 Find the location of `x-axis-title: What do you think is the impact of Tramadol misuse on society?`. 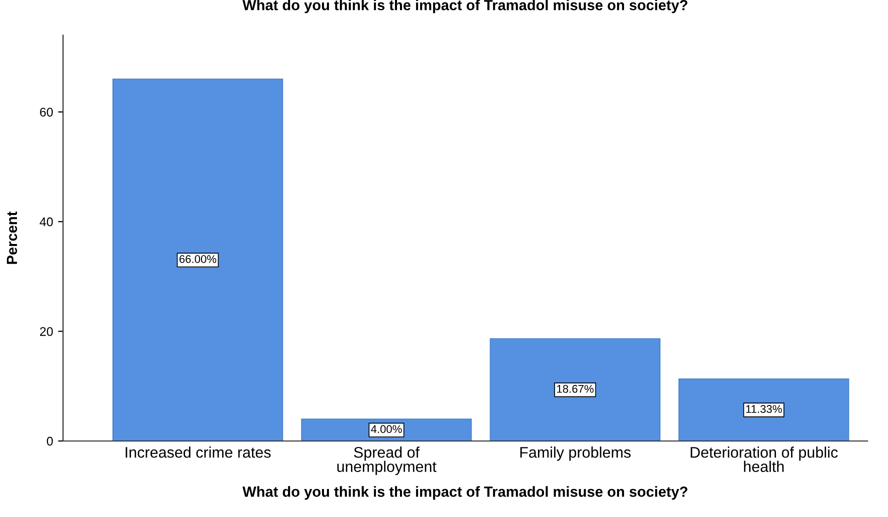

x-axis-title: What do you think is the impact of Tramadol misuse on society? is located at coordinates (465, 493).